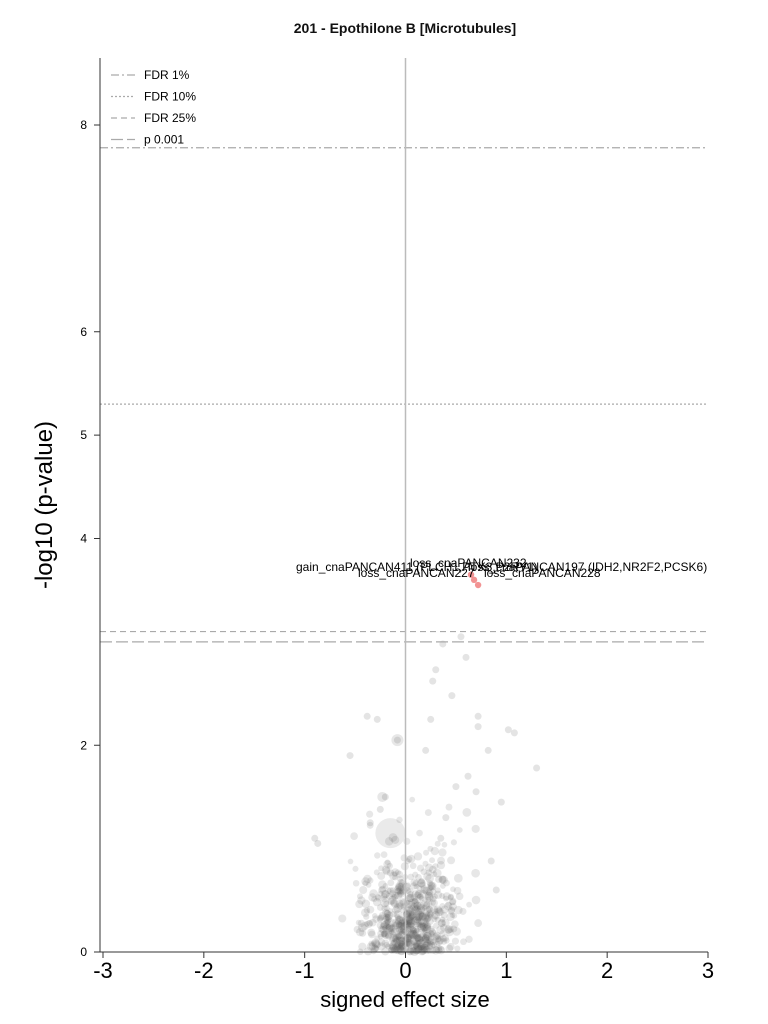 This screenshot has width=768, height=1024. I want to click on x-tick-label: 0, so click(405, 970).